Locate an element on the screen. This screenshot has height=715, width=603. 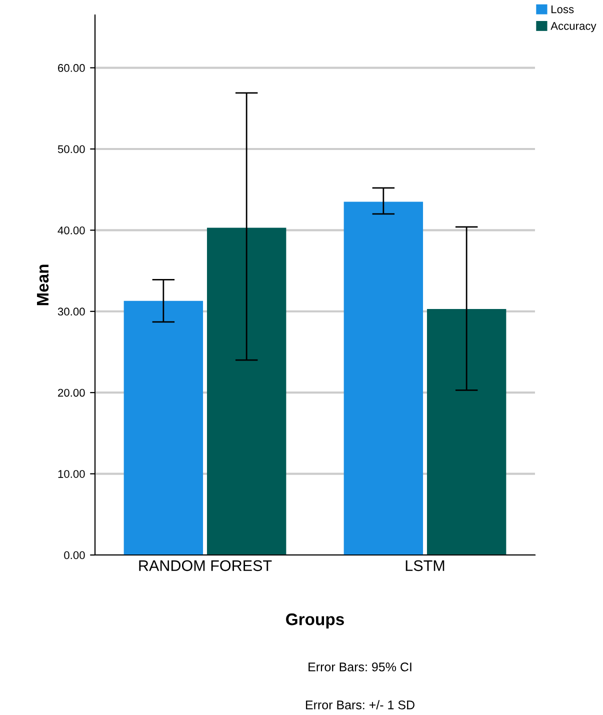
x-axis-title: Groups is located at coordinates (315, 621).